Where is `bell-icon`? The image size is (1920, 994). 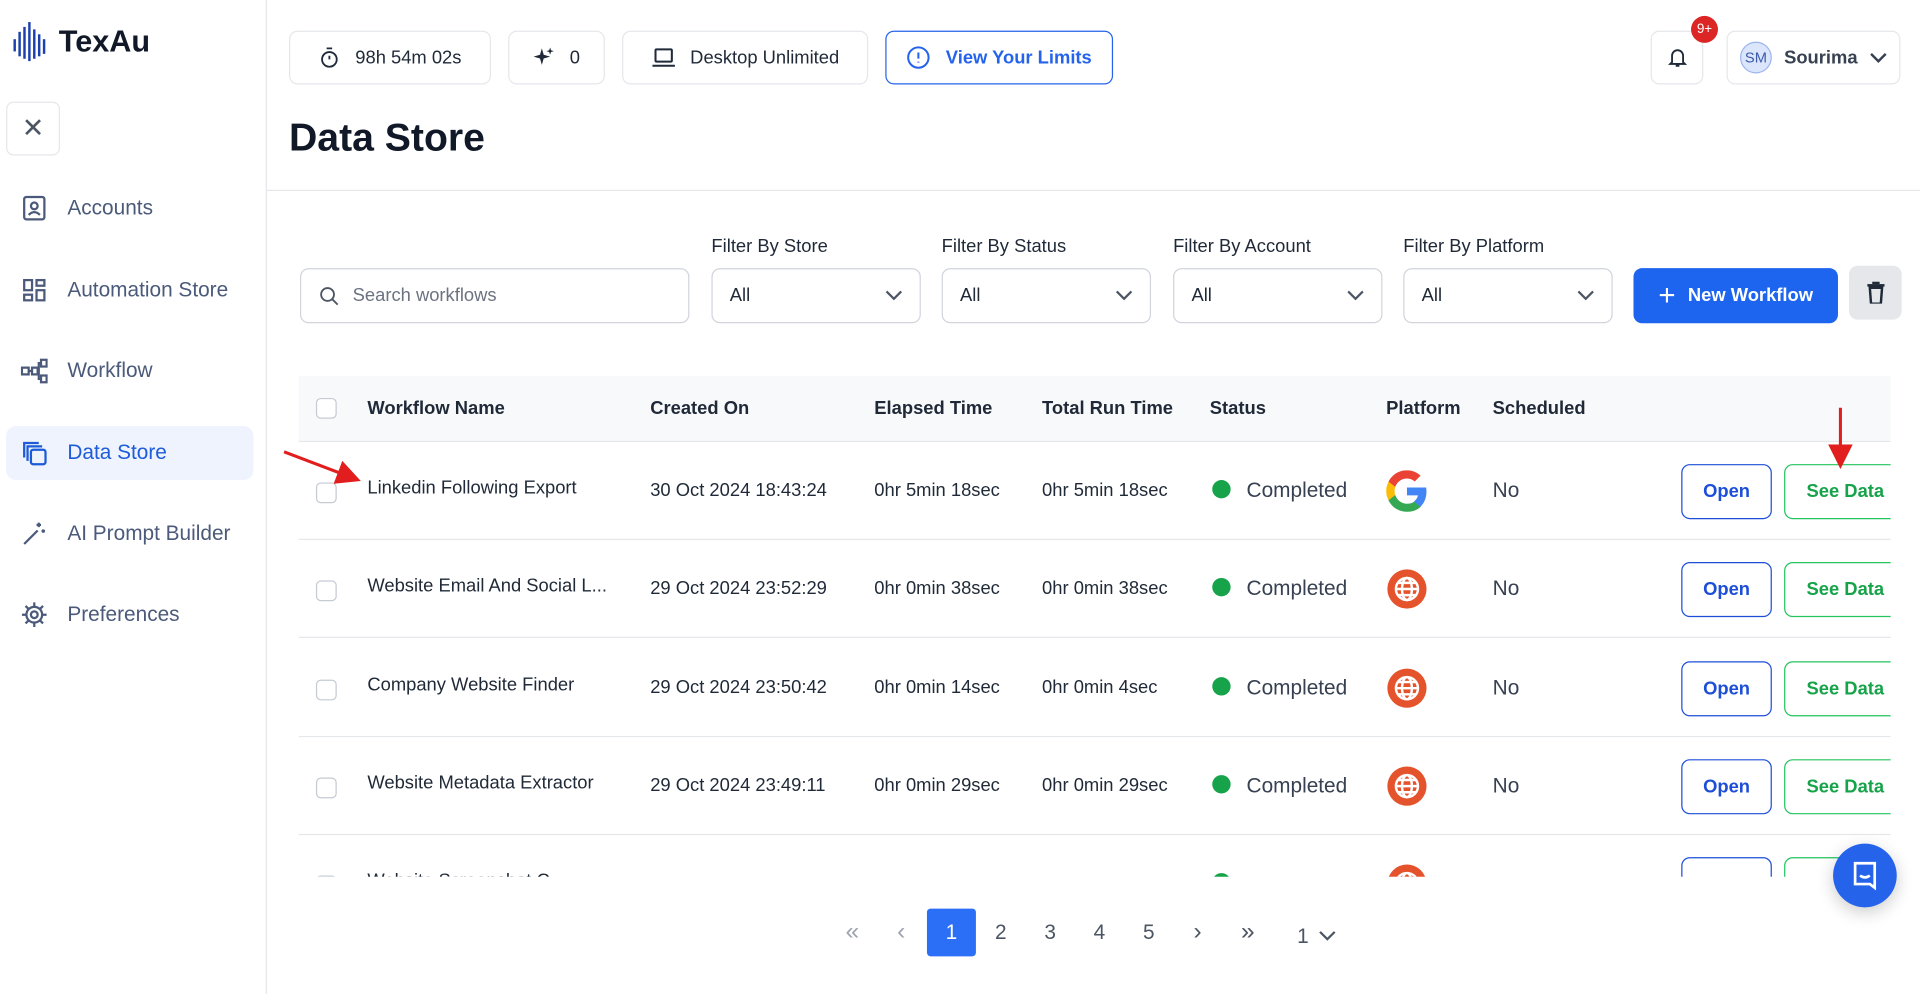
bell-icon is located at coordinates (1677, 58).